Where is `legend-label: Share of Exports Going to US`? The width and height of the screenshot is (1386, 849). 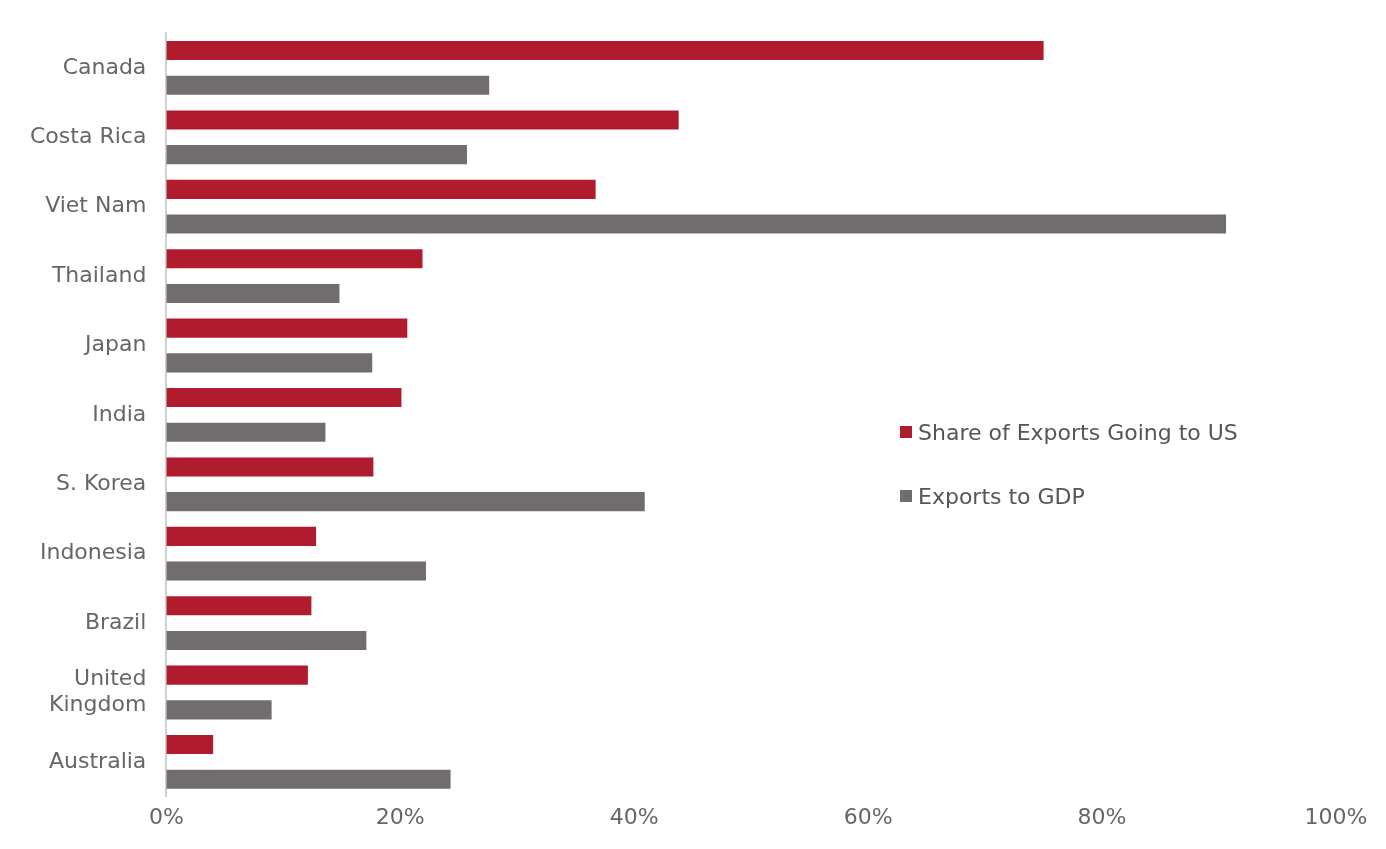 legend-label: Share of Exports Going to US is located at coordinates (1078, 432).